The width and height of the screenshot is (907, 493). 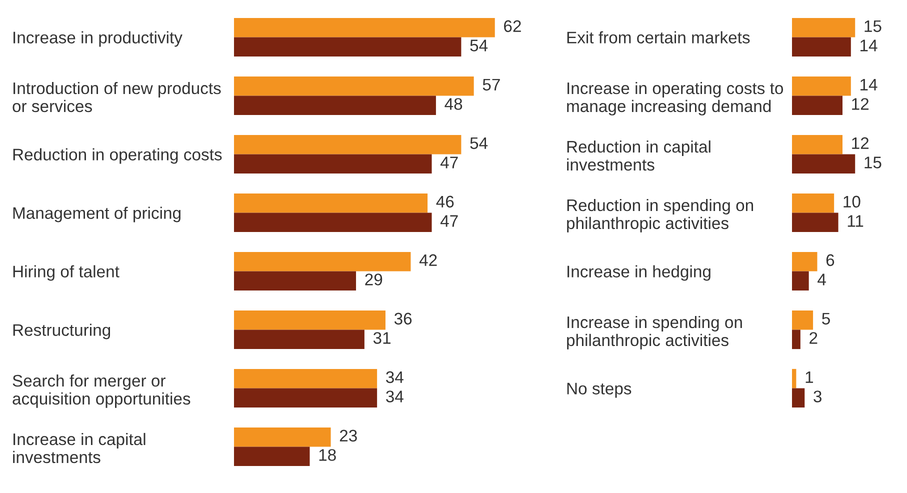 I want to click on y-tick-label: No steps, so click(x=599, y=390).